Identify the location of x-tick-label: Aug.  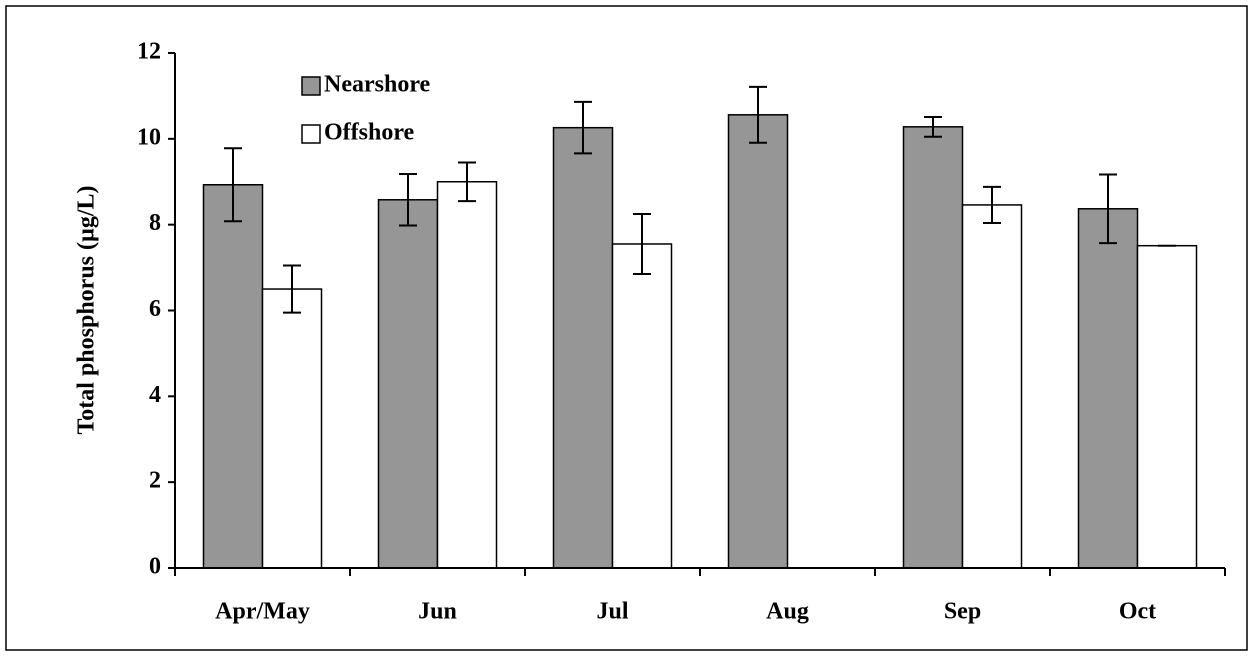
(787, 612).